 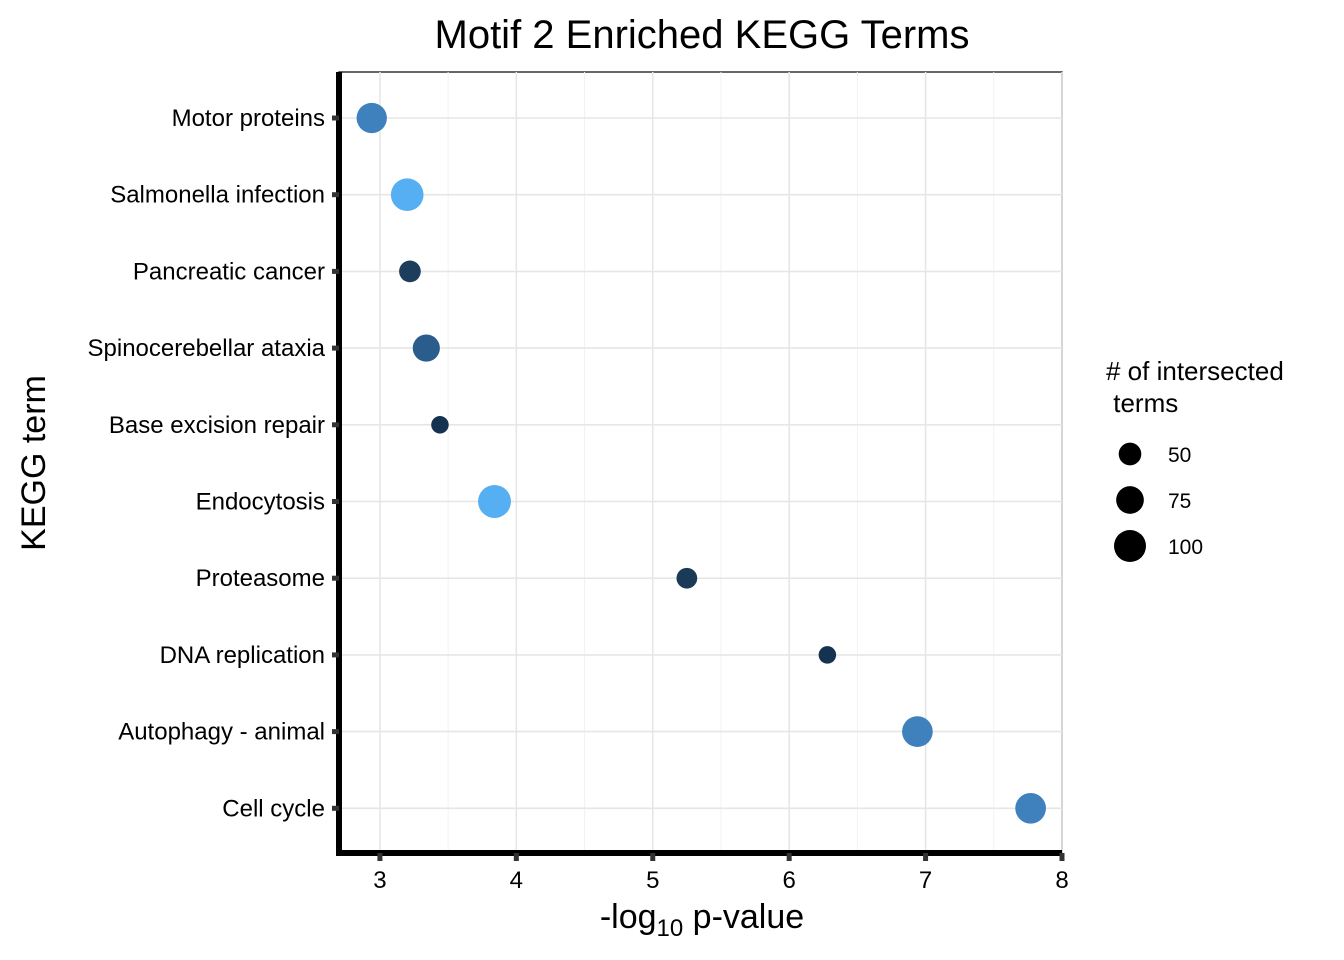 I want to click on legend-key-label: 75, so click(x=1179, y=501).